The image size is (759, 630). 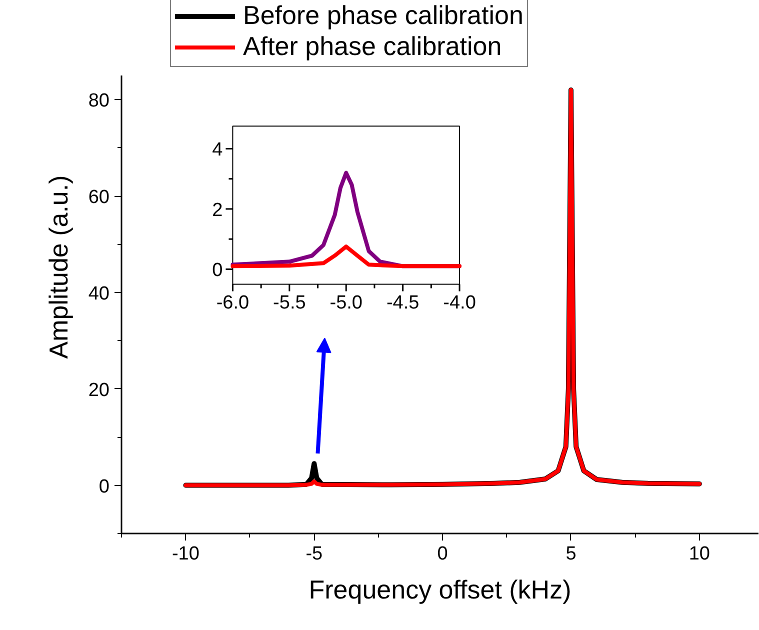 What do you see at coordinates (346, 256) in the screenshot?
I see `line-series` at bounding box center [346, 256].